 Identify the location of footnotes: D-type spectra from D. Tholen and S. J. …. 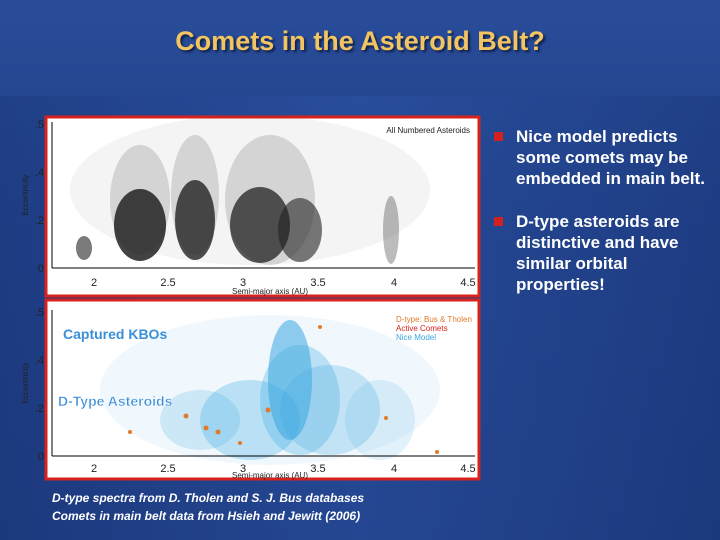
(208, 507).